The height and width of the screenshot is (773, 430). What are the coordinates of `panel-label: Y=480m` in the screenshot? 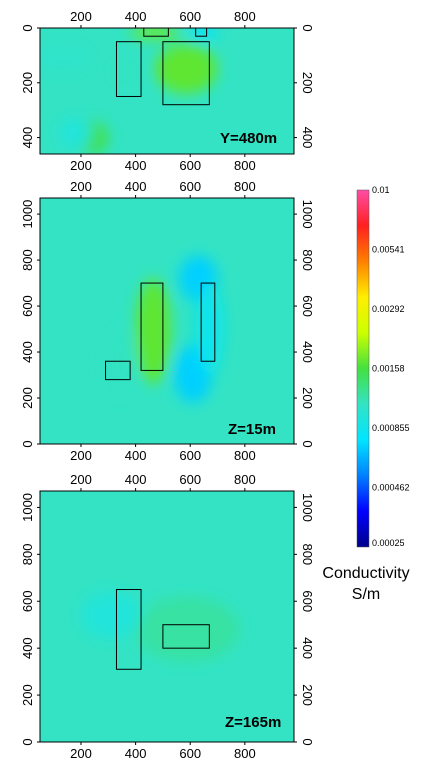 It's located at (248, 138).